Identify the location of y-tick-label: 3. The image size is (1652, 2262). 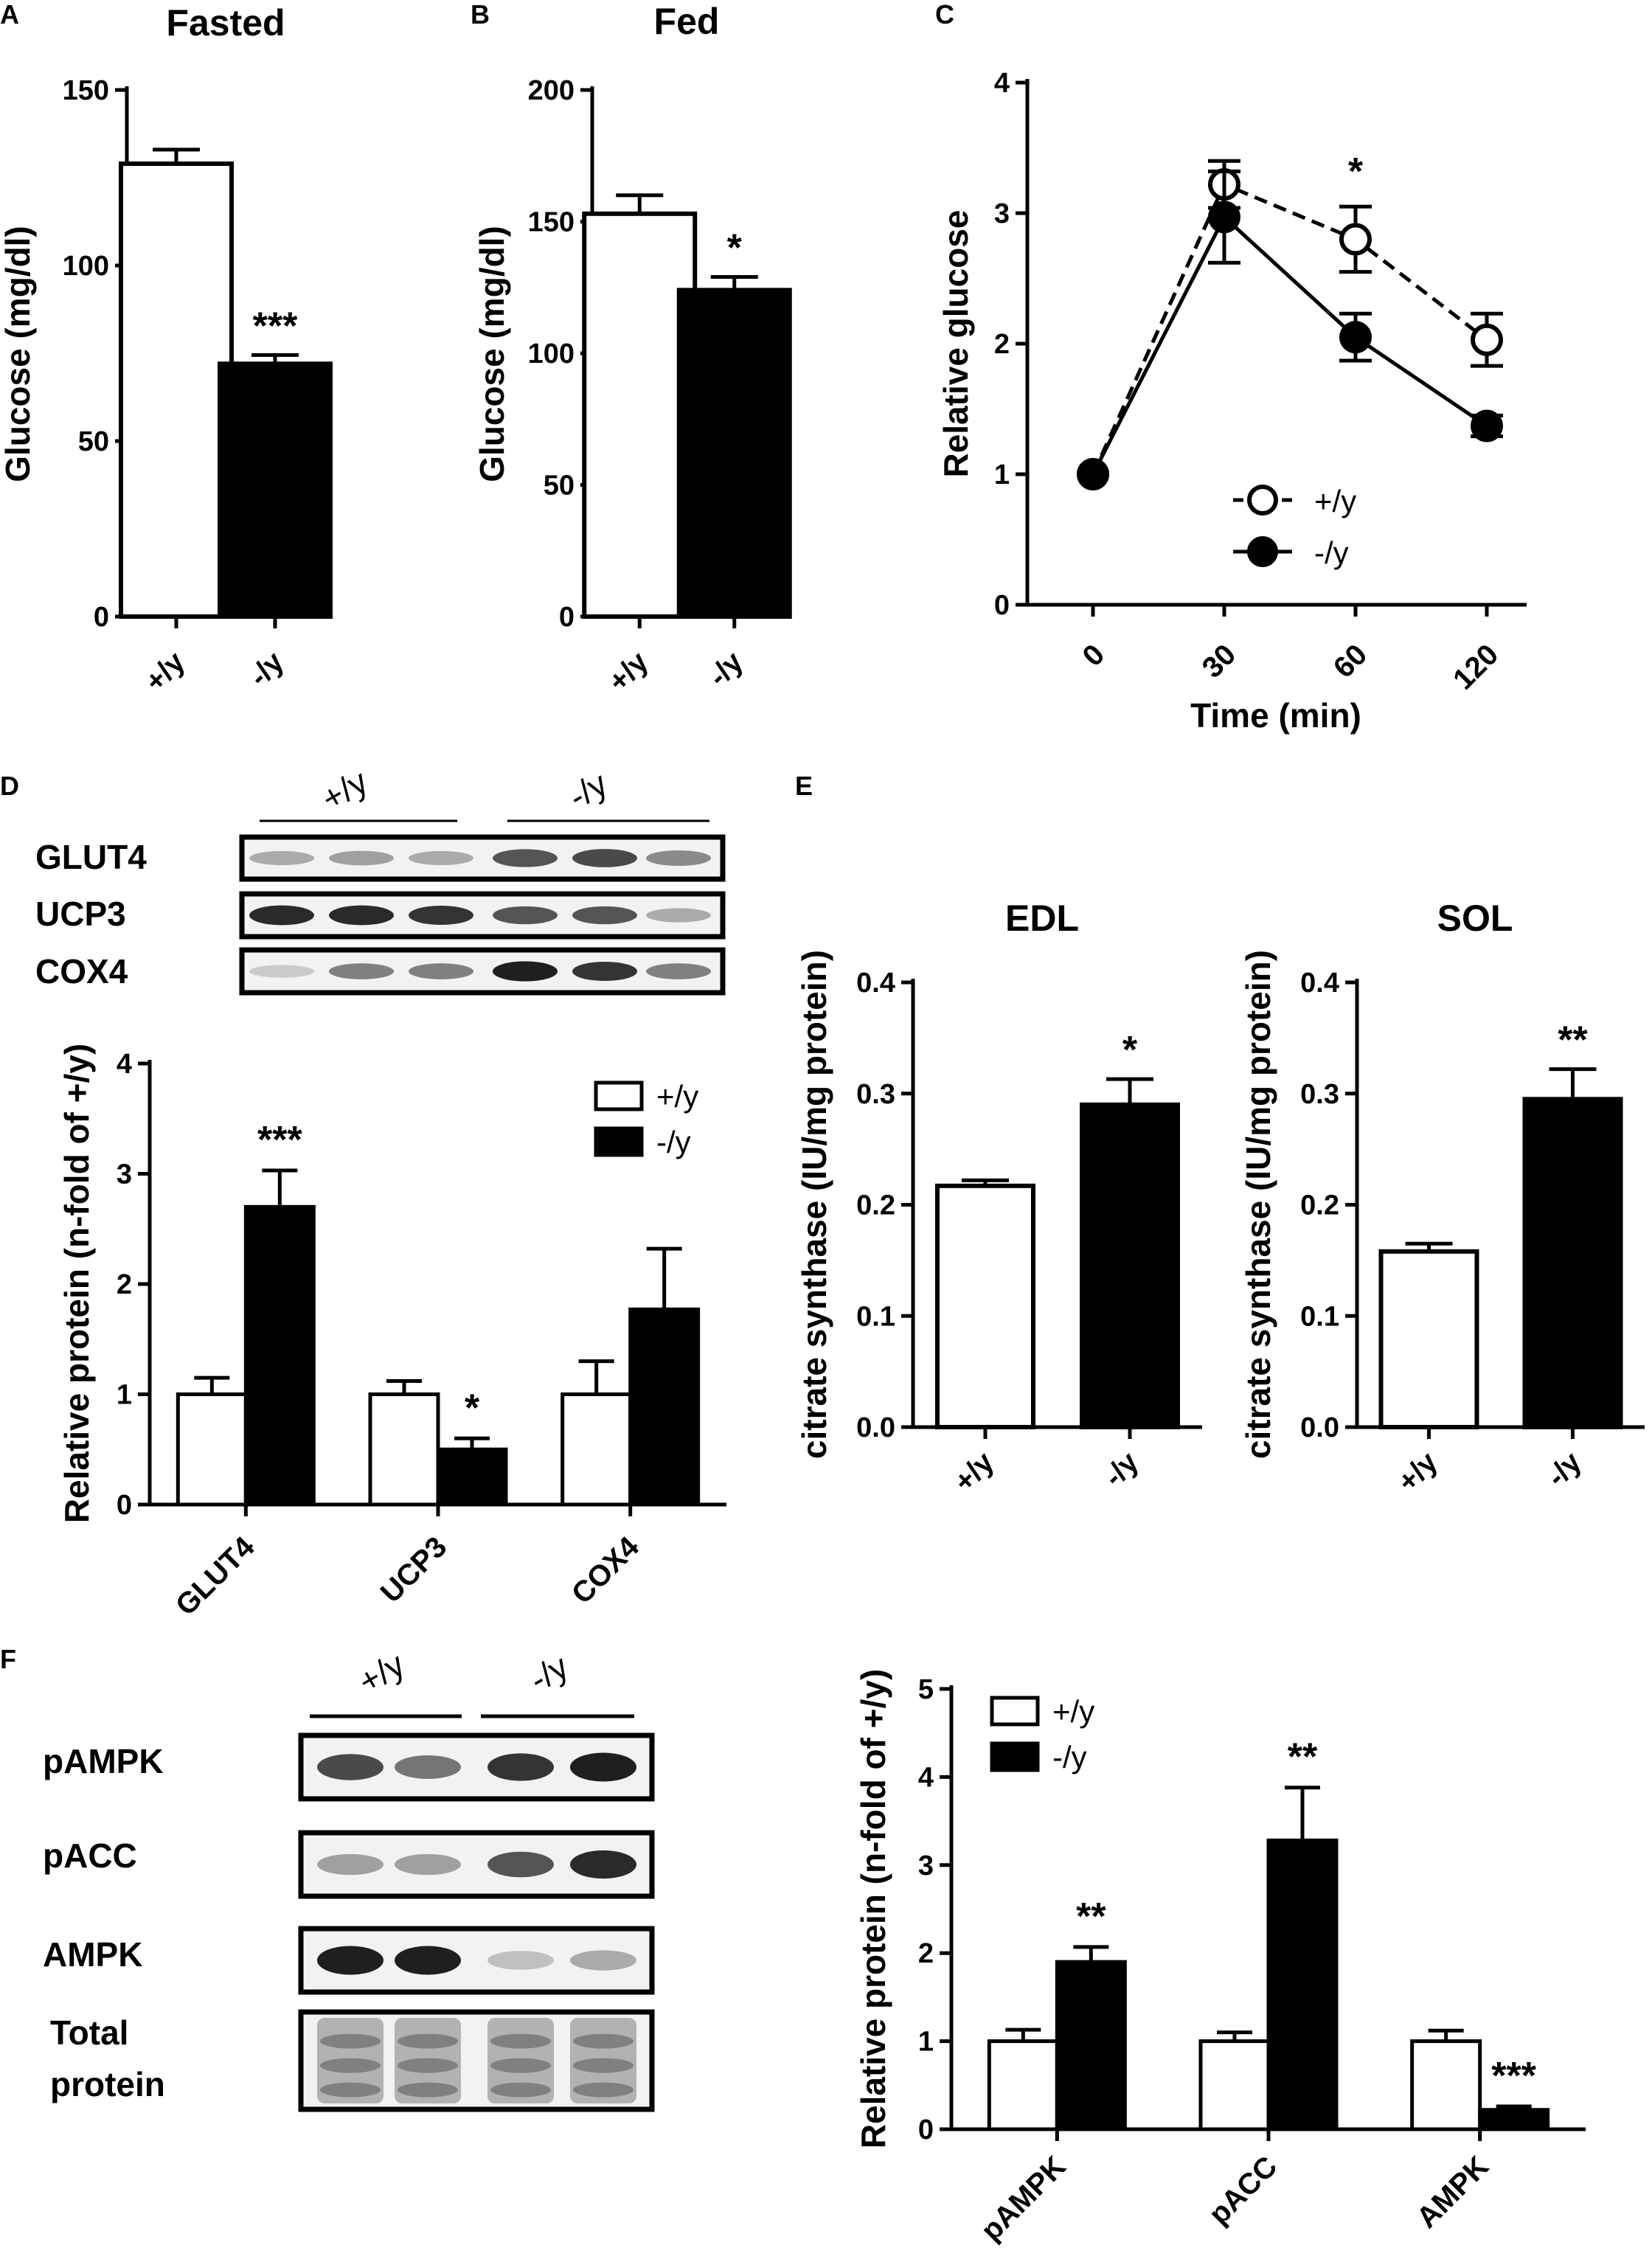
(124, 1174).